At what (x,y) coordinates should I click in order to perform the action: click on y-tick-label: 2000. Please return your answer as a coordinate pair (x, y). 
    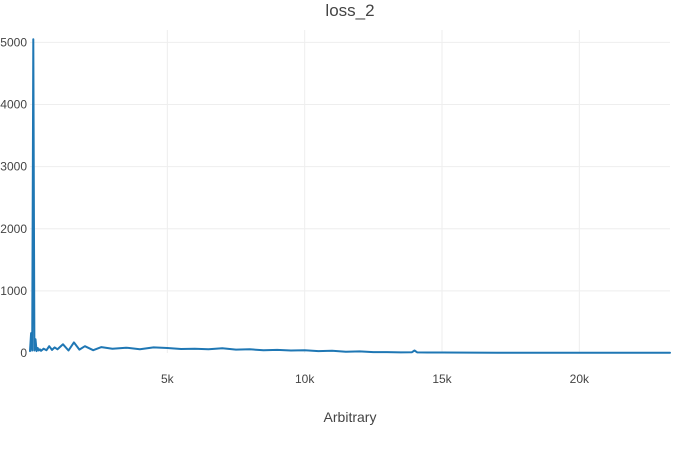
    Looking at the image, I should click on (13, 229).